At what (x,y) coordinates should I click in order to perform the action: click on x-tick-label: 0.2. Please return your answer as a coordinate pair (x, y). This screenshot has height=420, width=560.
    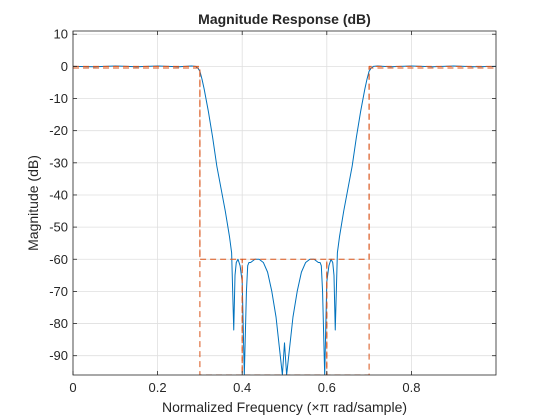
    Looking at the image, I should click on (158, 387).